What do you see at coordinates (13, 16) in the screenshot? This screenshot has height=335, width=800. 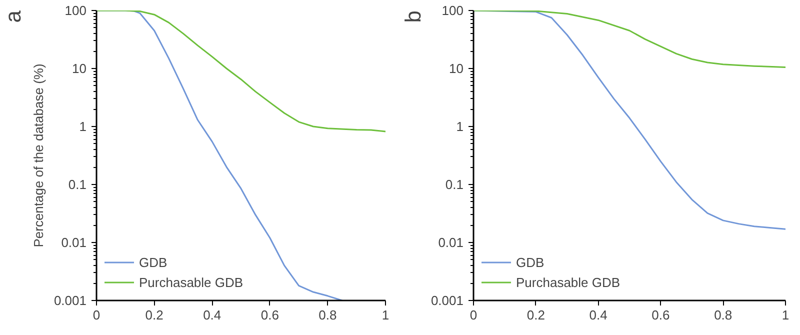 I see `chart-title: a` at bounding box center [13, 16].